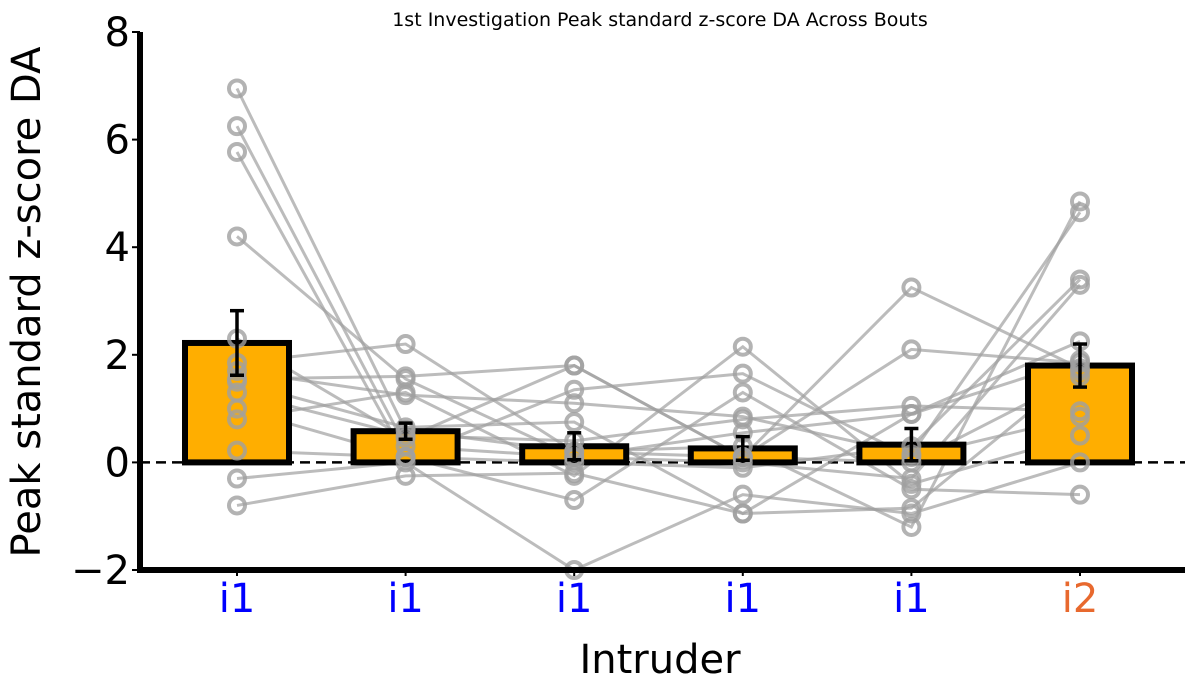 The height and width of the screenshot is (690, 1189). Describe the element at coordinates (117, 463) in the screenshot. I see `y-tick-label: 0` at that location.